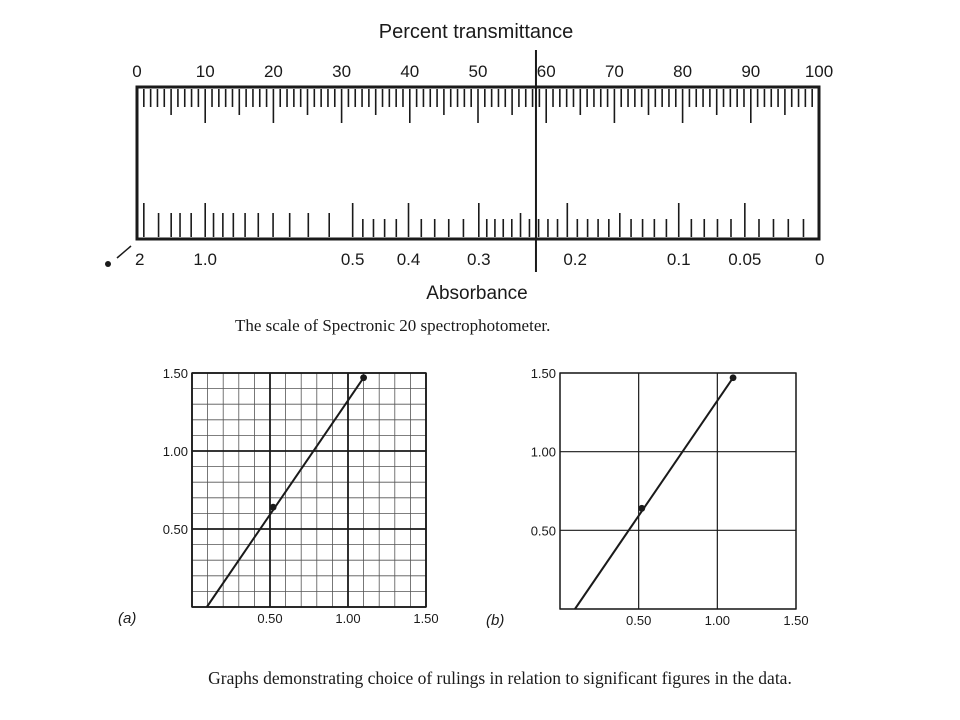 The height and width of the screenshot is (720, 960). I want to click on transmittance-ticks, so click(478, 106).